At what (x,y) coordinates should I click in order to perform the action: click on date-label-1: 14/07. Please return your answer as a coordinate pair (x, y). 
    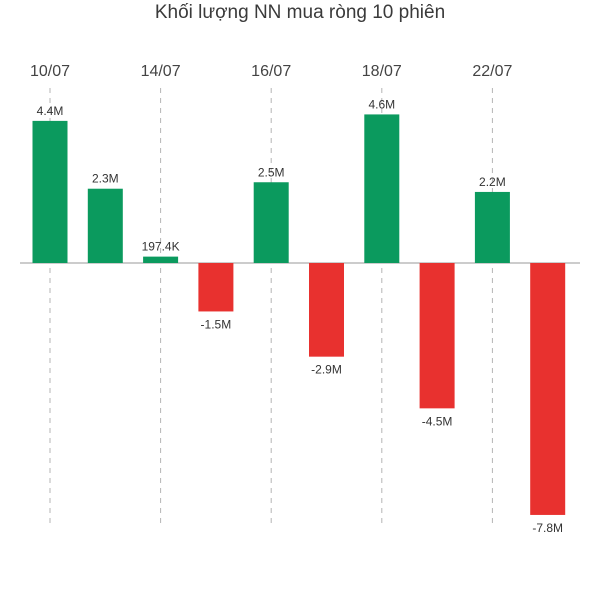
    Looking at the image, I should click on (161, 71).